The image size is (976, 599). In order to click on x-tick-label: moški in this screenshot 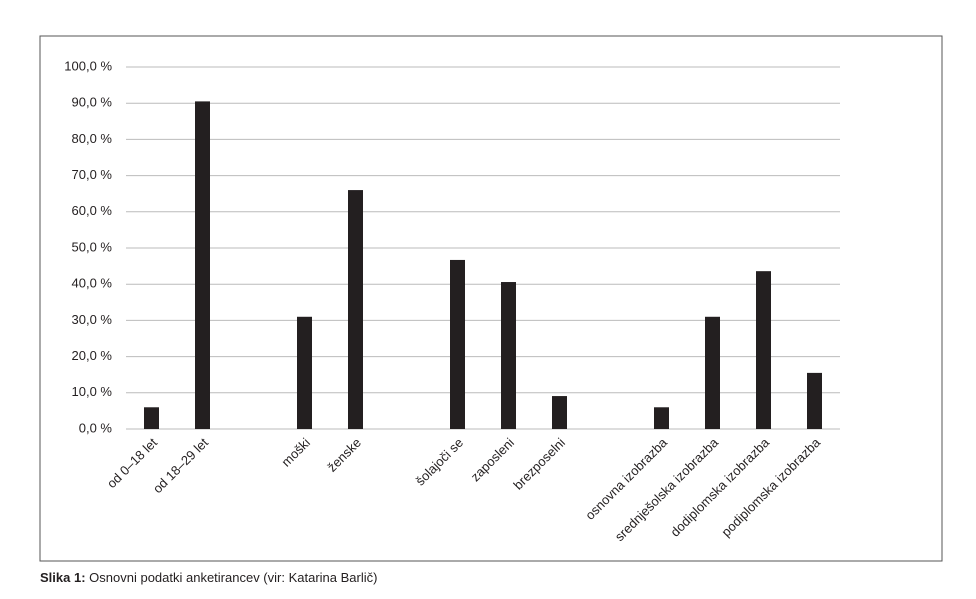, I will do `click(295, 452)`.